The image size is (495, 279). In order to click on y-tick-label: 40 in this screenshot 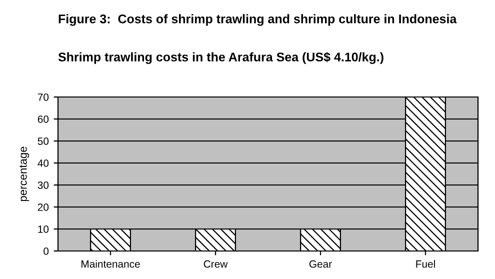, I will do `click(43, 163)`.